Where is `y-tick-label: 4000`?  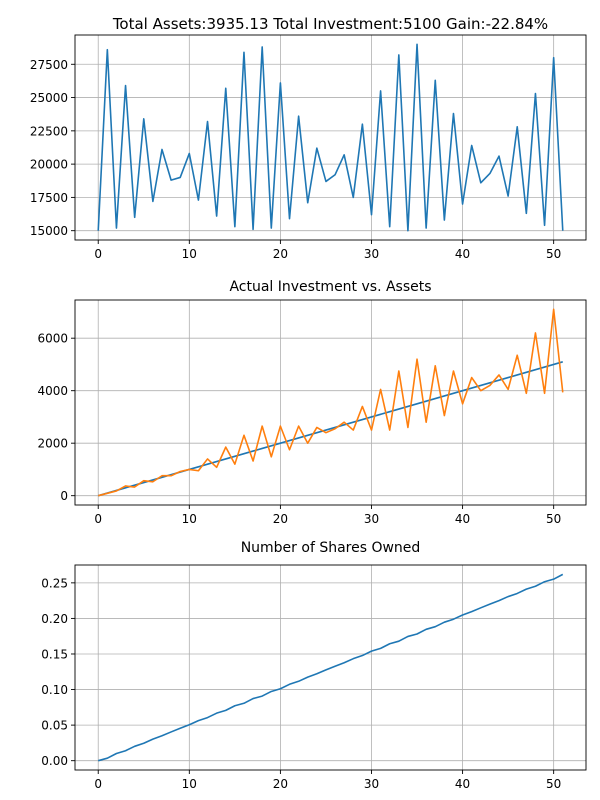
y-tick-label: 4000 is located at coordinates (52, 391).